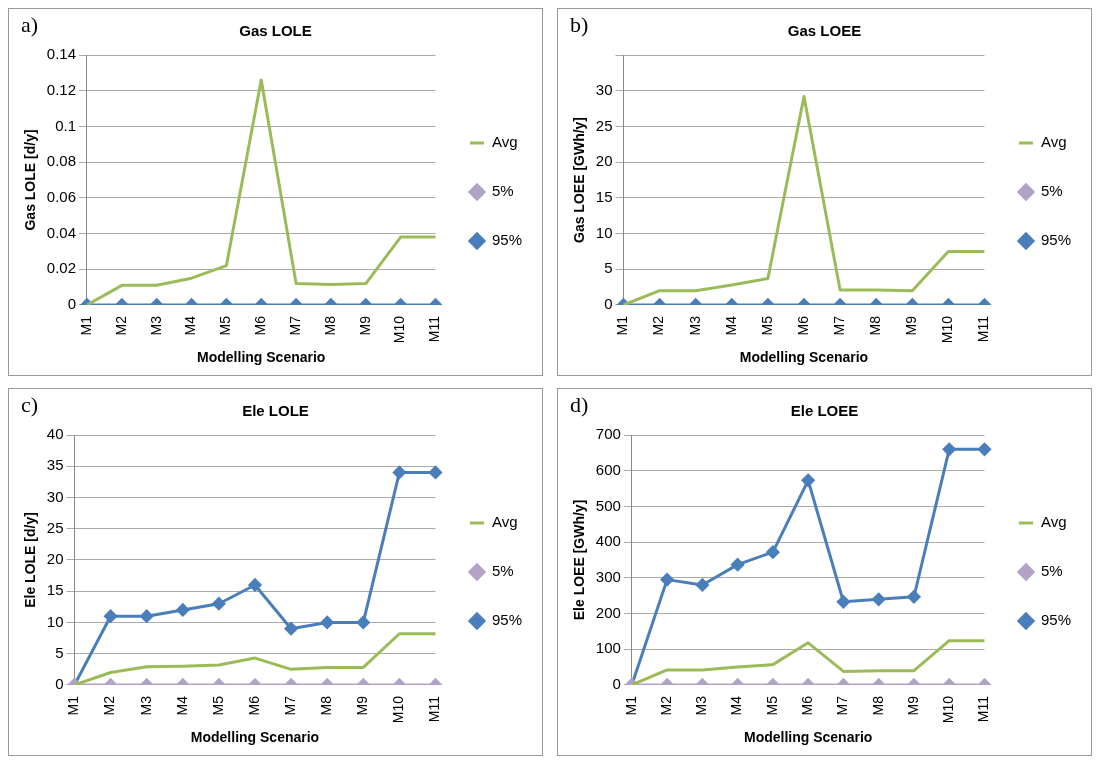 Image resolution: width=1099 pixels, height=765 pixels. What do you see at coordinates (61, 268) in the screenshot?
I see `y-tick-label: 0.02` at bounding box center [61, 268].